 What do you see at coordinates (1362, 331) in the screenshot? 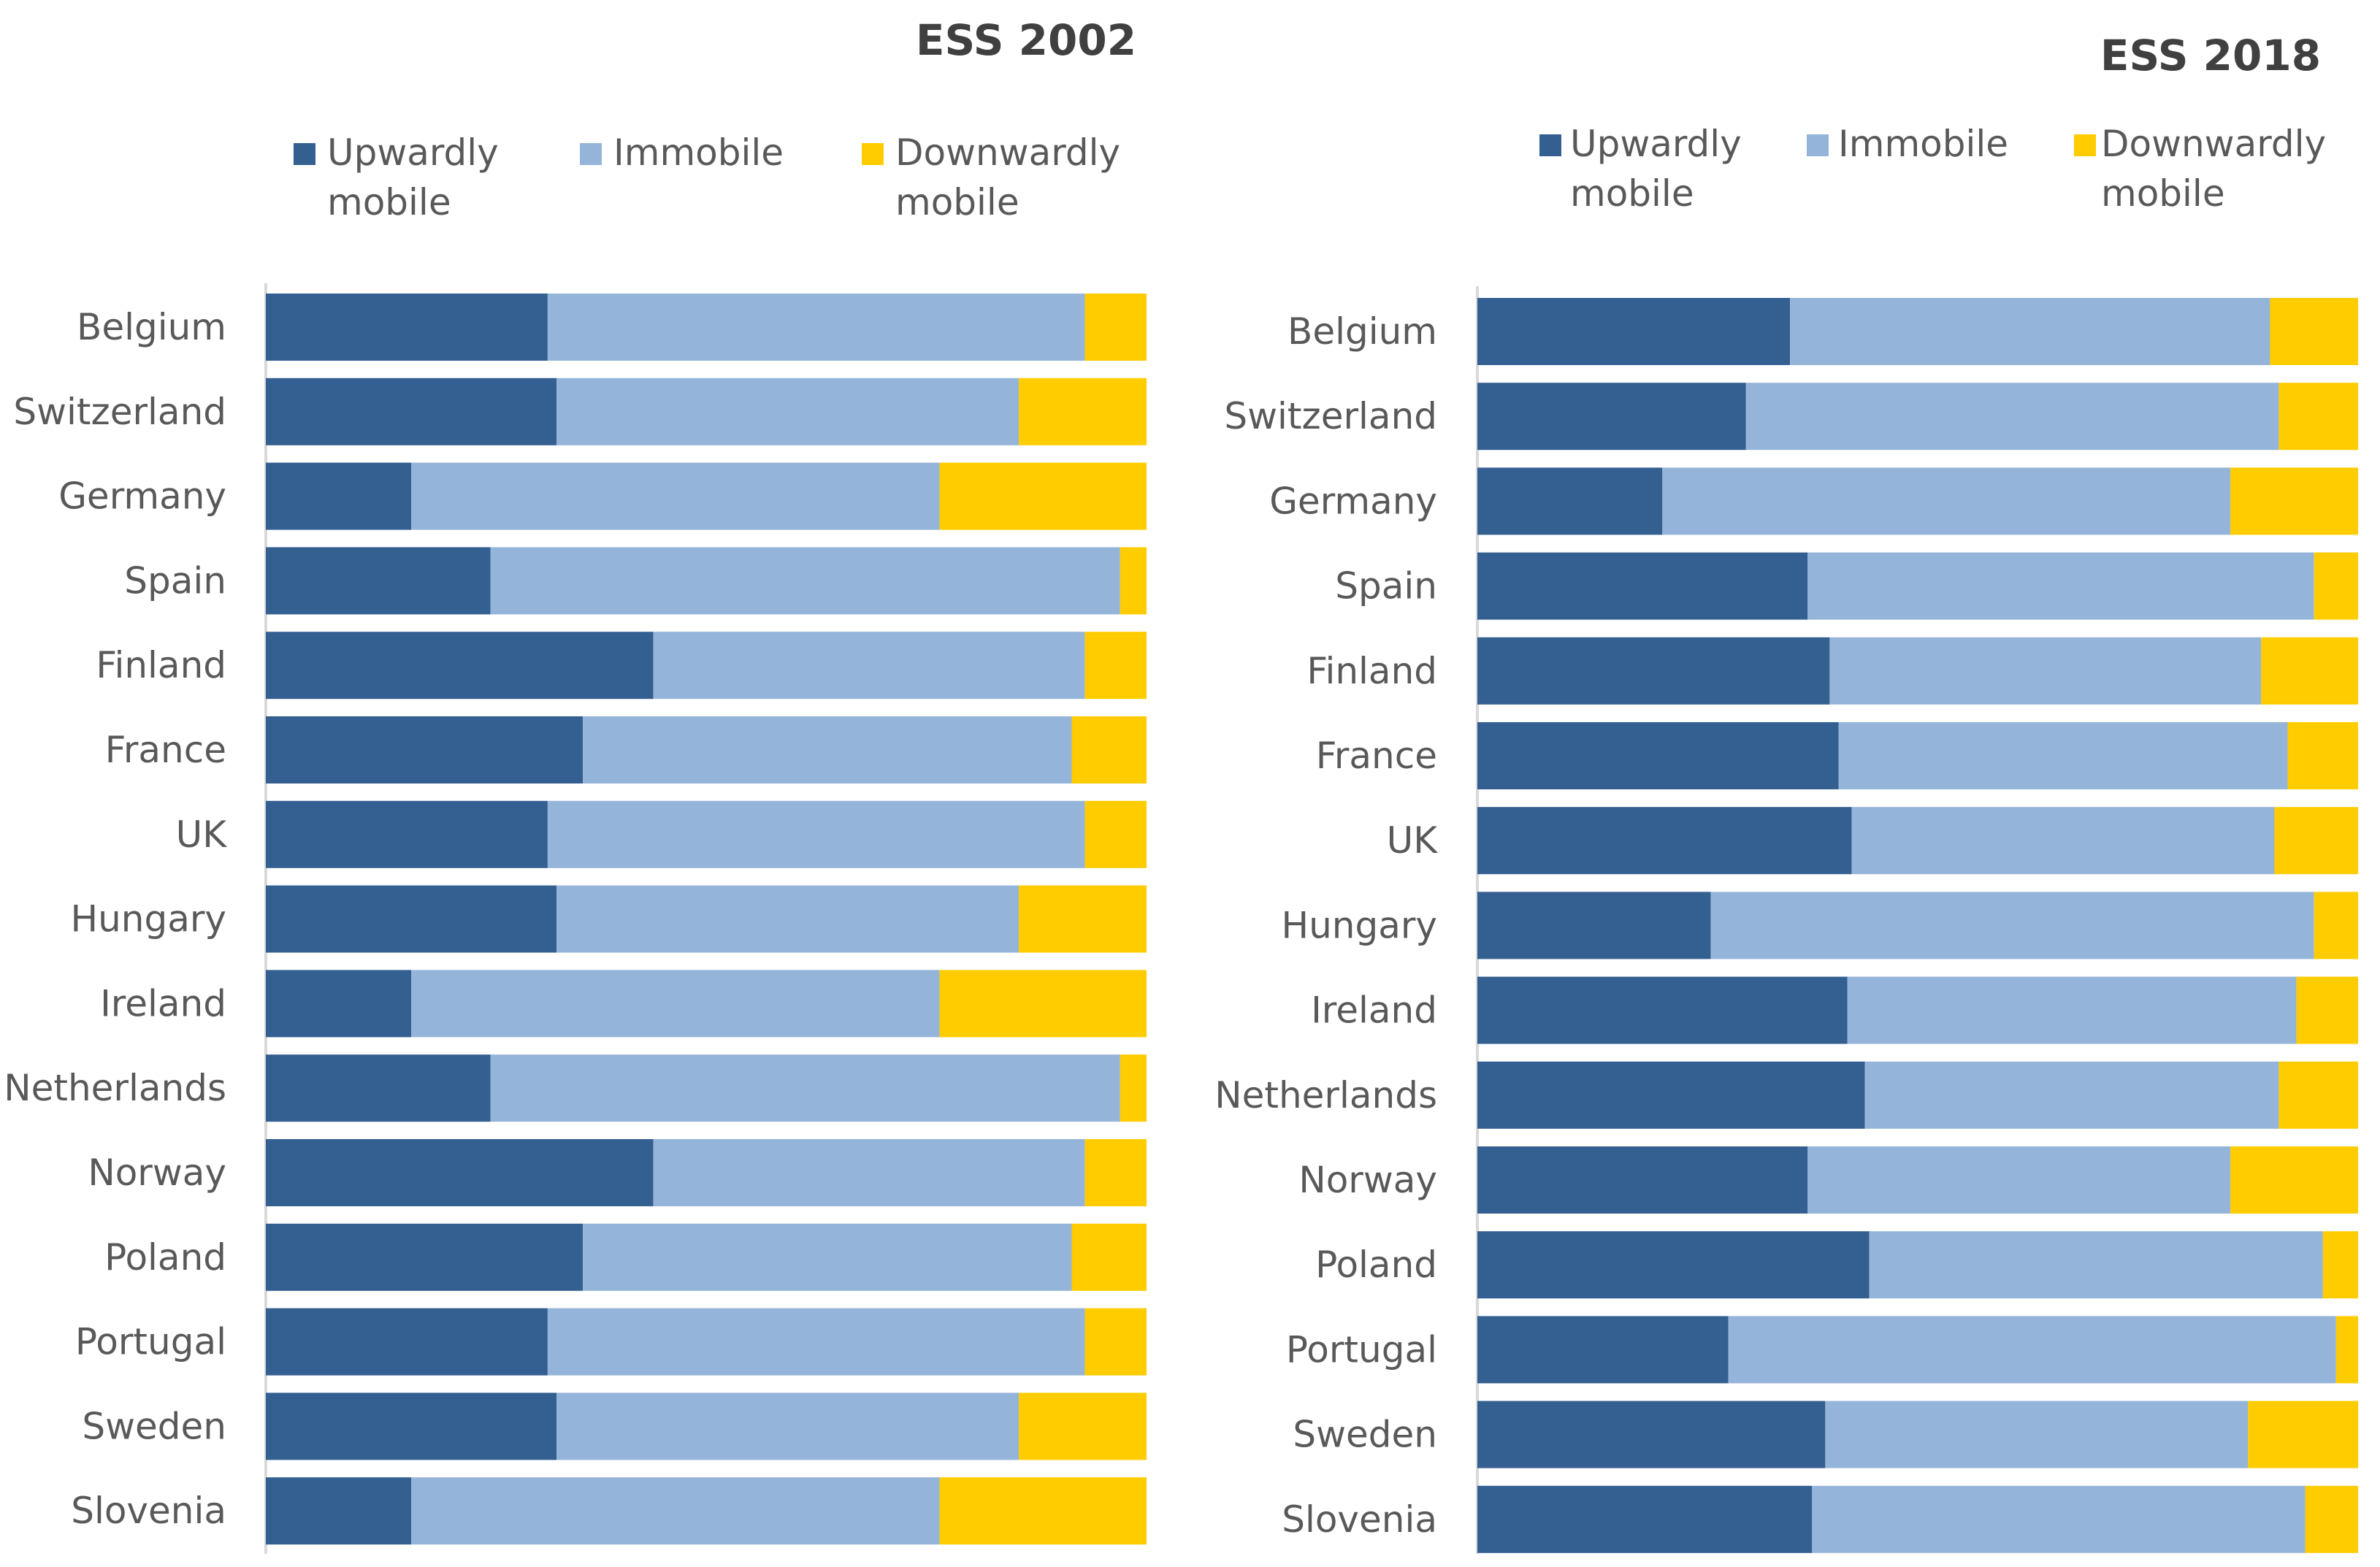
I see `category-label-belgium: Belgium` at bounding box center [1362, 331].